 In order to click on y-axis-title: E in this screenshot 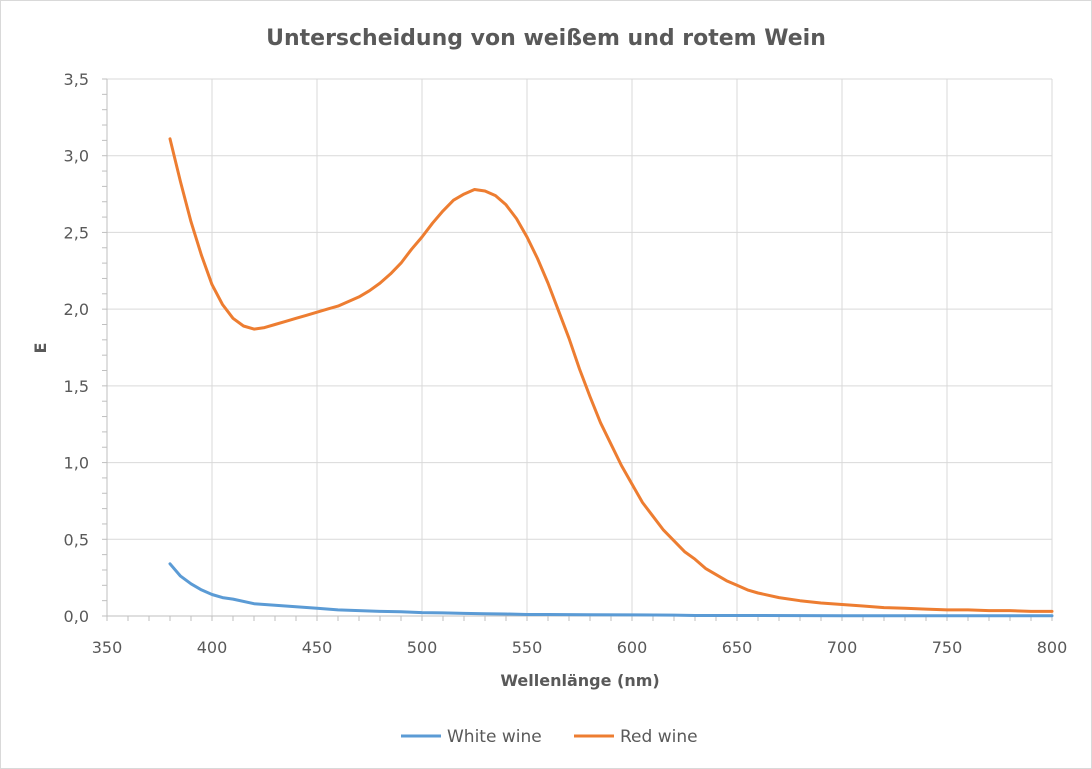, I will do `click(40, 348)`.